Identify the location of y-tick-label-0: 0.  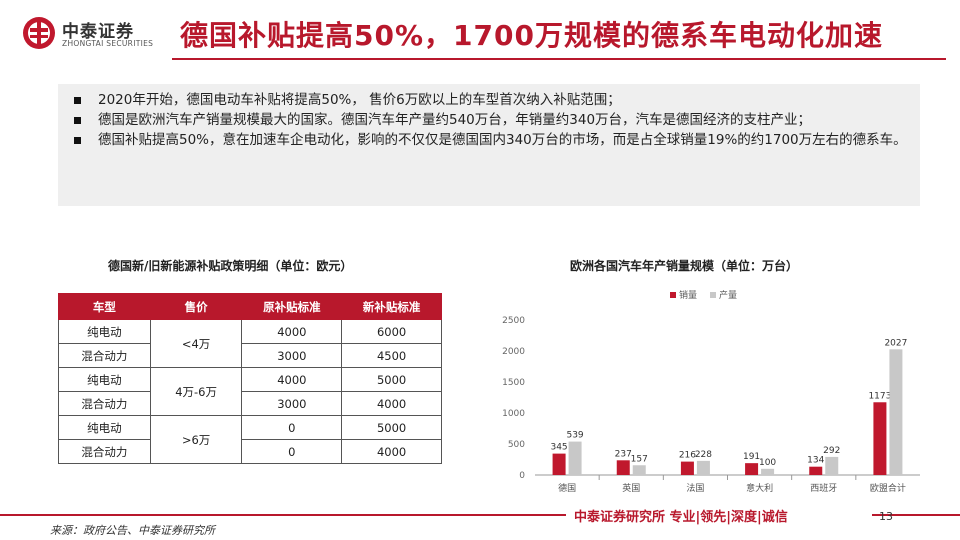
(522, 476).